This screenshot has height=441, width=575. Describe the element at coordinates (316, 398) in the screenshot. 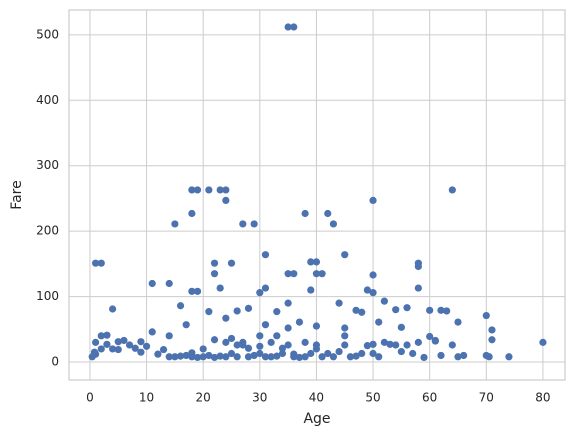

I see `x-tick-label: 40` at that location.